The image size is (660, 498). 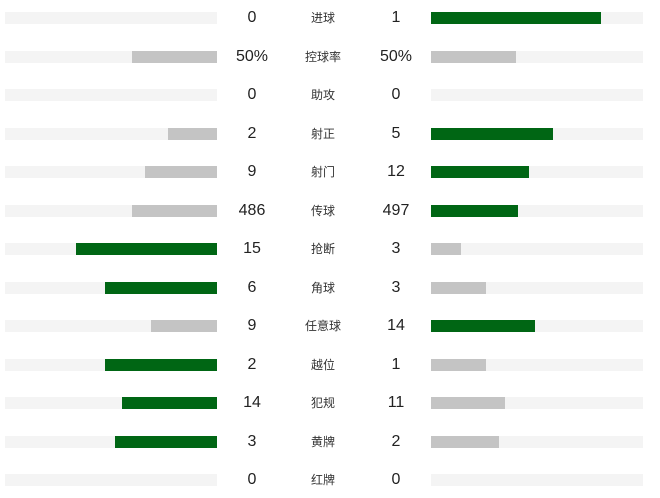 I want to click on stat-label: 控球率, so click(x=322, y=56).